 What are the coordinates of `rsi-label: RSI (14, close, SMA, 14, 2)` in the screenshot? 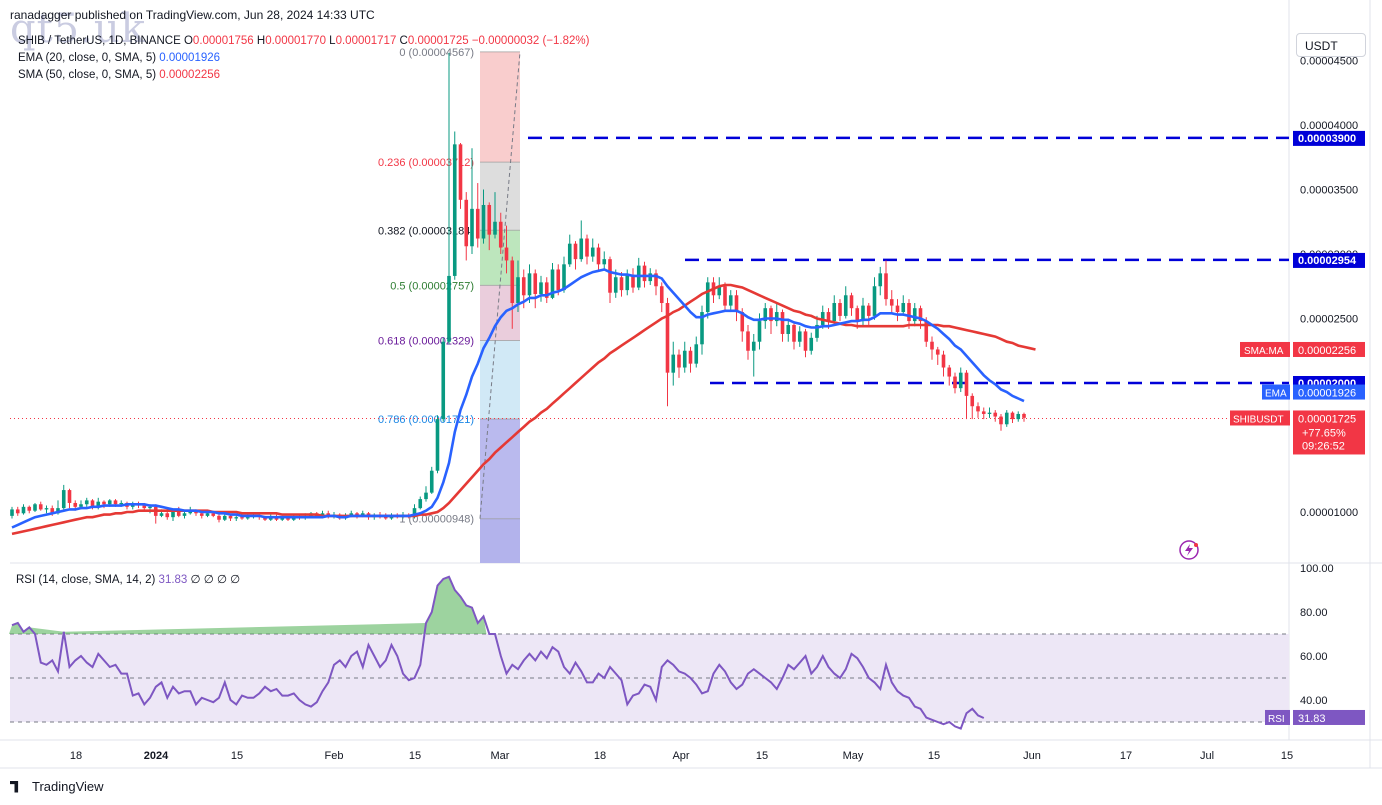 It's located at (86, 580).